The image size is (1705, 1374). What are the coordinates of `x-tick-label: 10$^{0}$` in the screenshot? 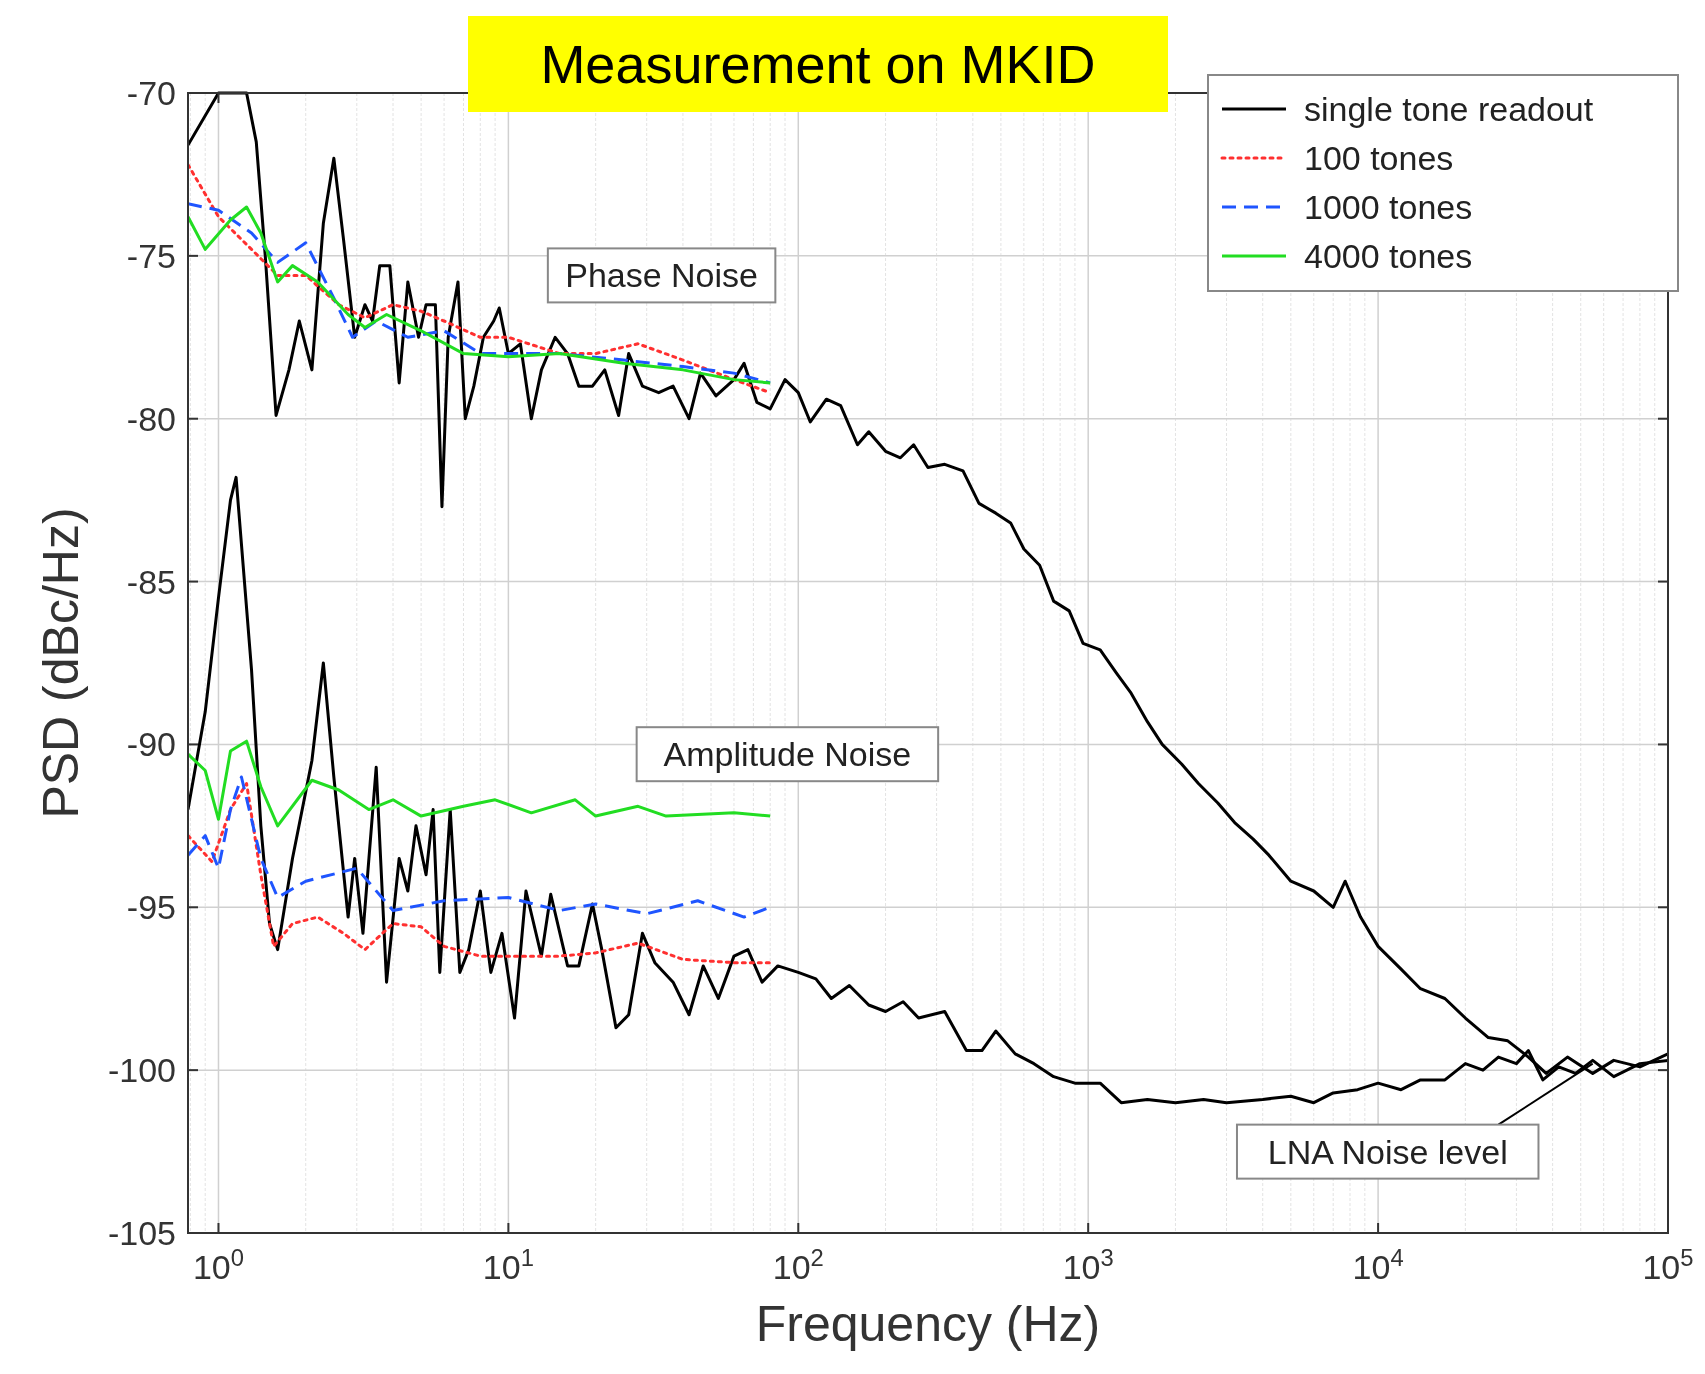 It's located at (218, 1264).